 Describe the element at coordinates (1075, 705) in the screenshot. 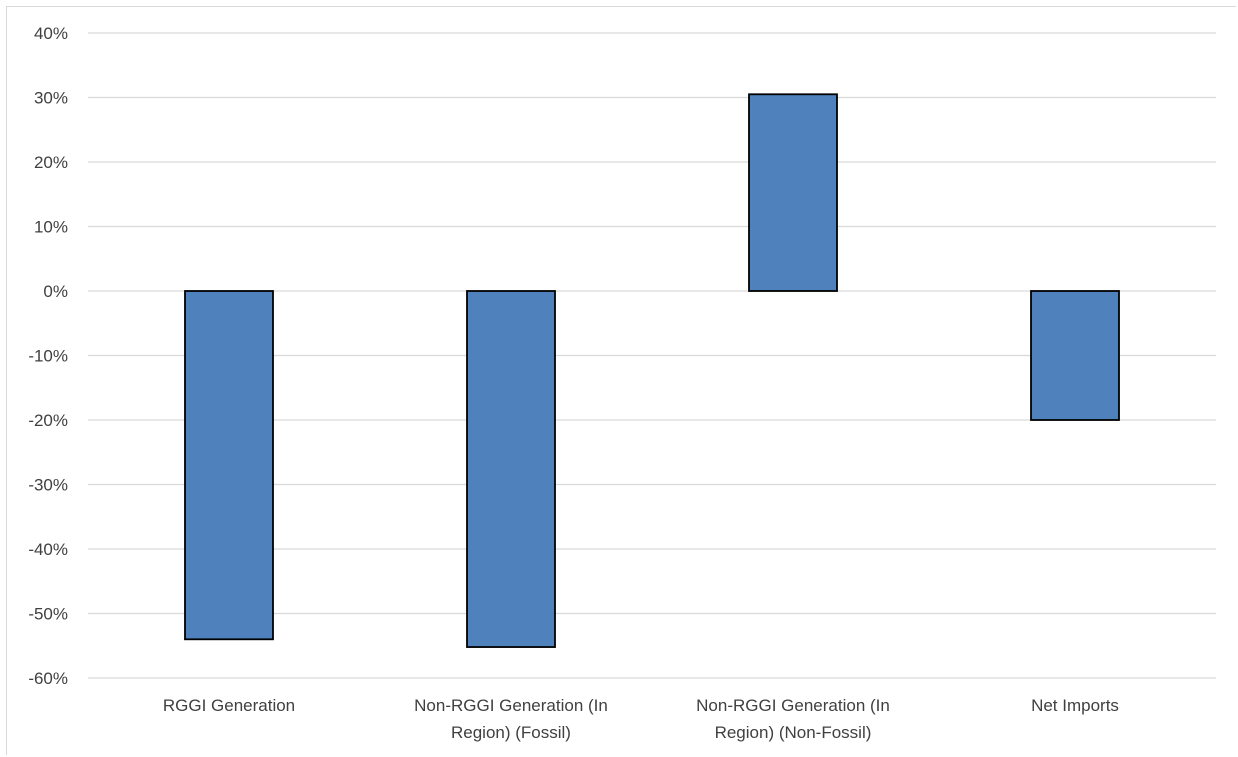

I see `x-category-label: Net Imports` at that location.